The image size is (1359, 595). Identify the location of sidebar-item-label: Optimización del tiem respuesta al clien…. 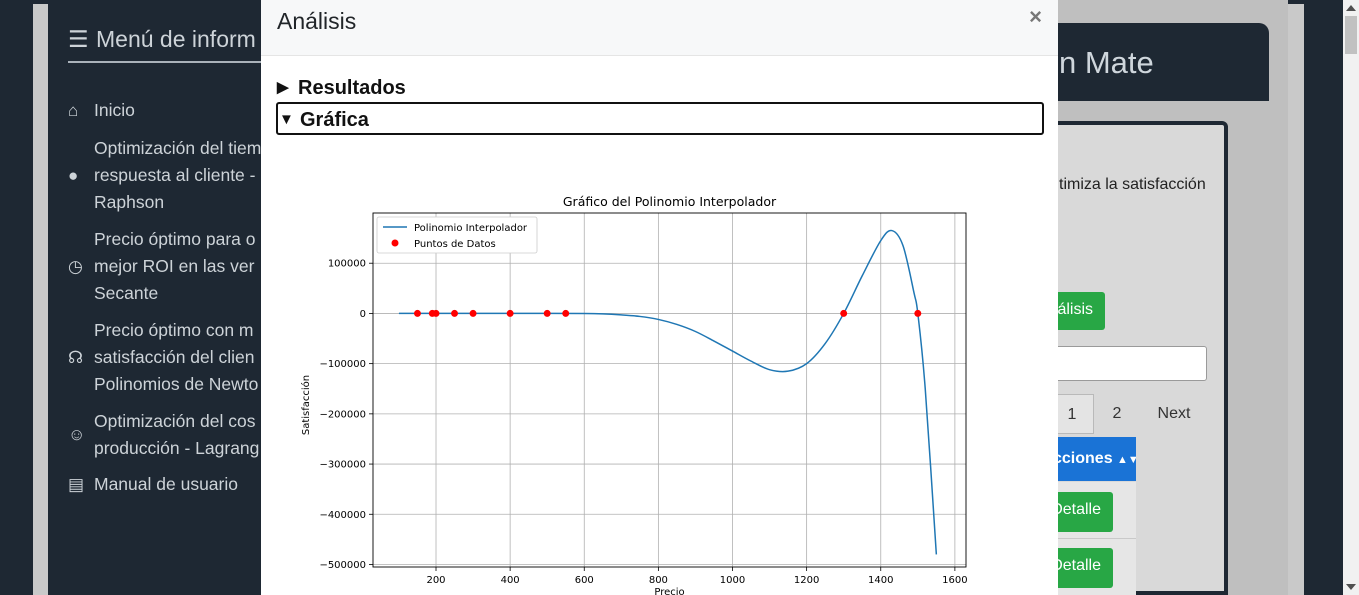
(178, 175).